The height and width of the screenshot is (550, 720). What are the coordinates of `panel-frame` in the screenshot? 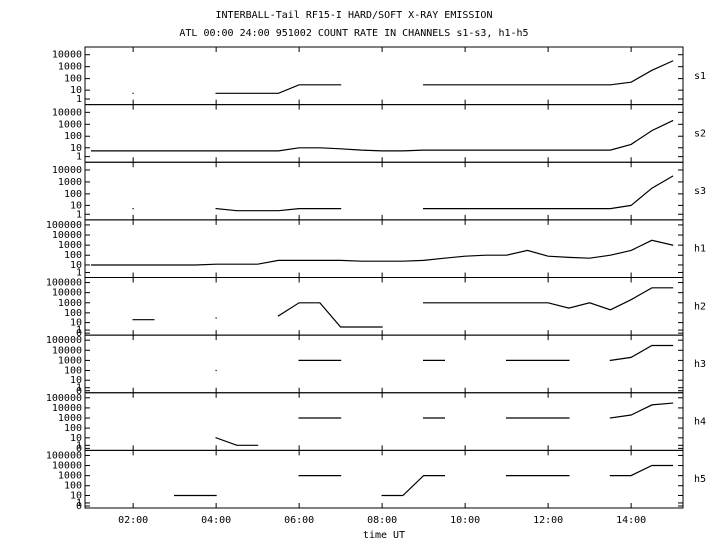 It's located at (384, 479).